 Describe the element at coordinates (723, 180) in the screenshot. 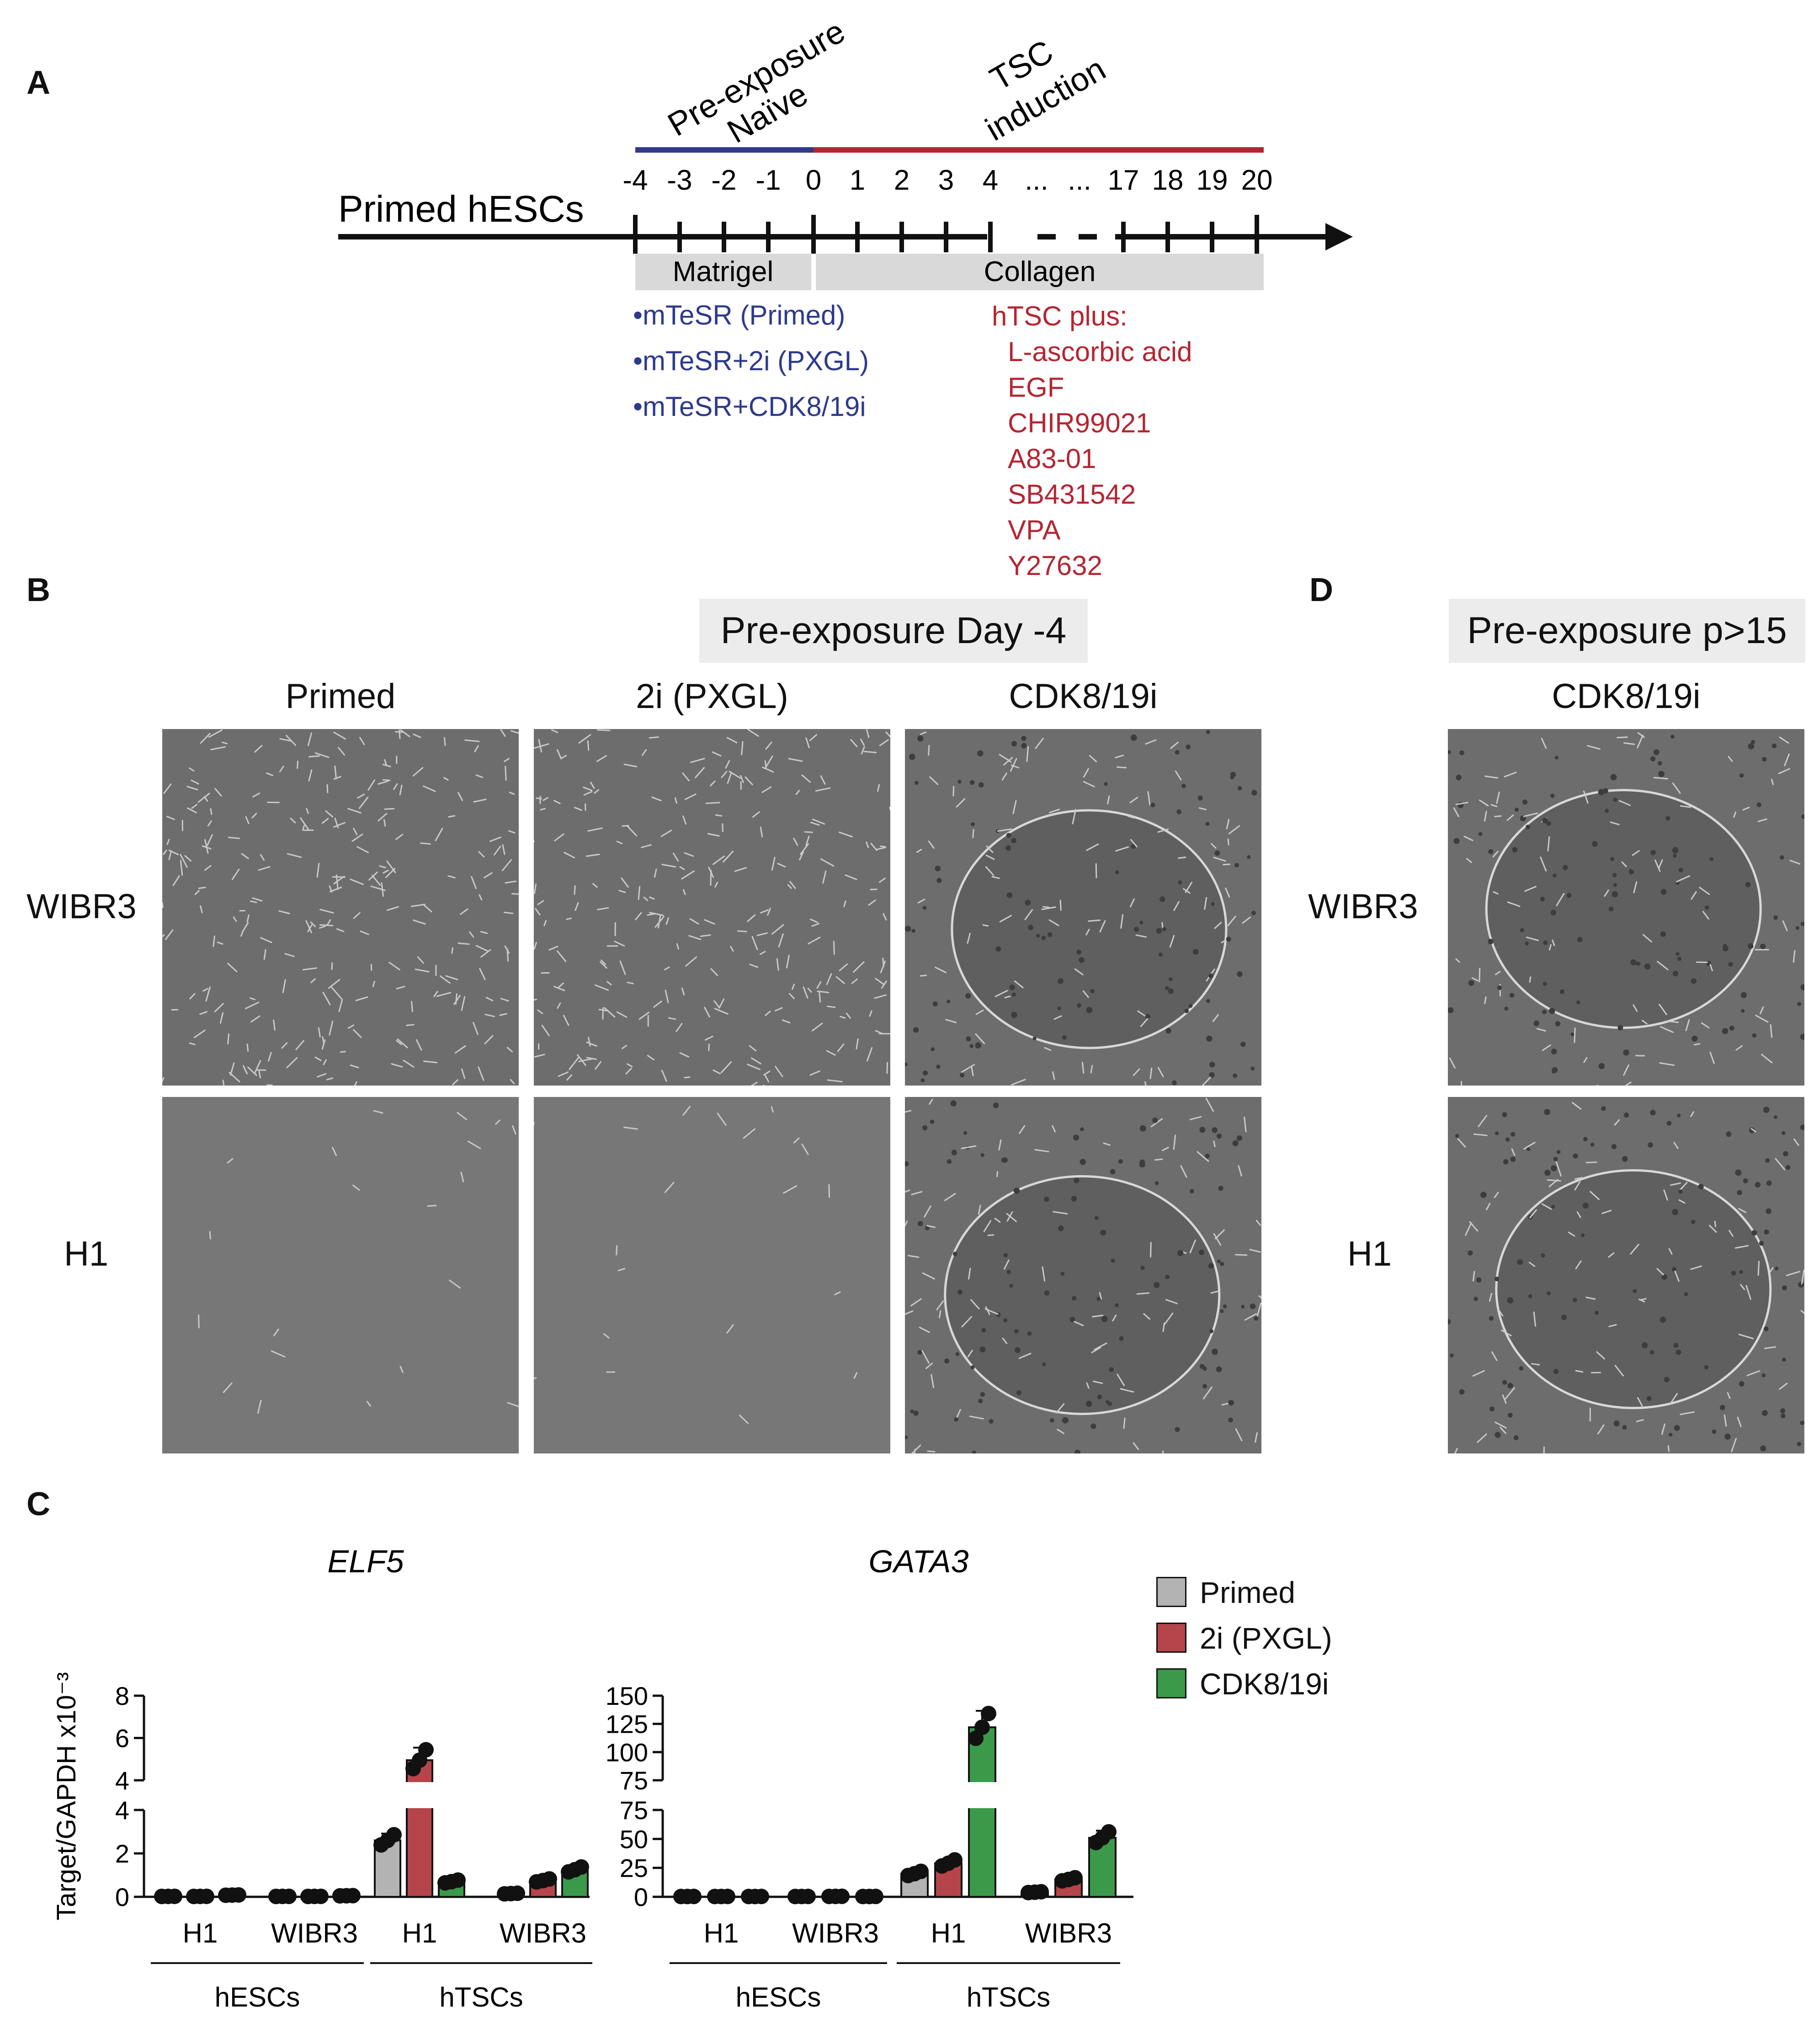

I see `day-label: -2` at that location.